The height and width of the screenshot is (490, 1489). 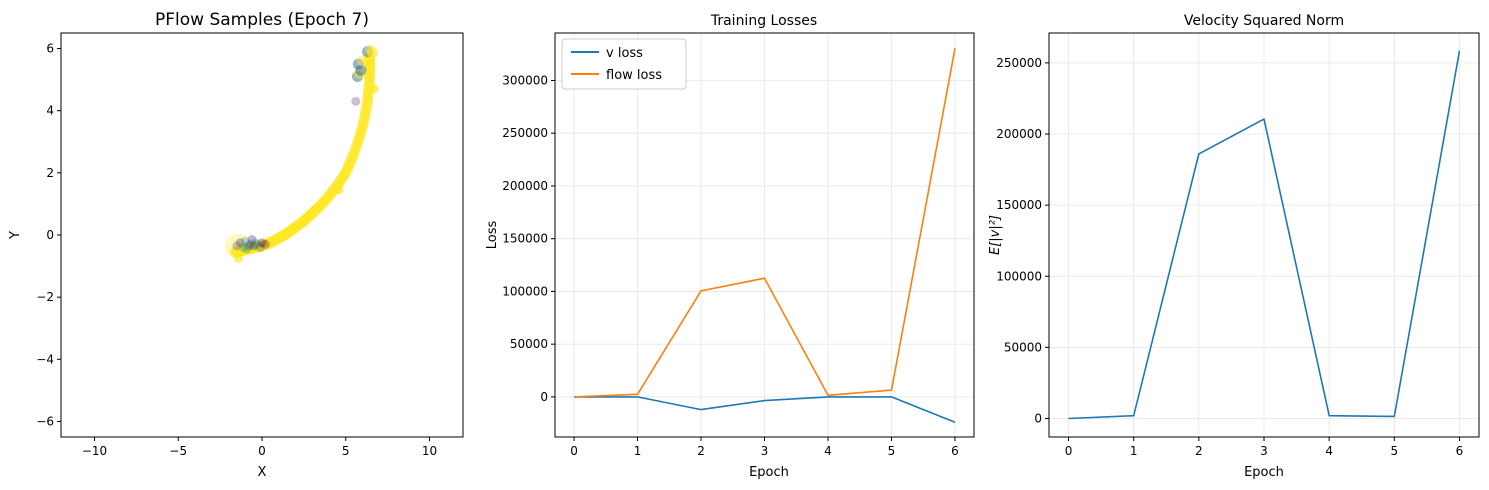 I want to click on y-tick-label: 6, so click(x=50, y=49).